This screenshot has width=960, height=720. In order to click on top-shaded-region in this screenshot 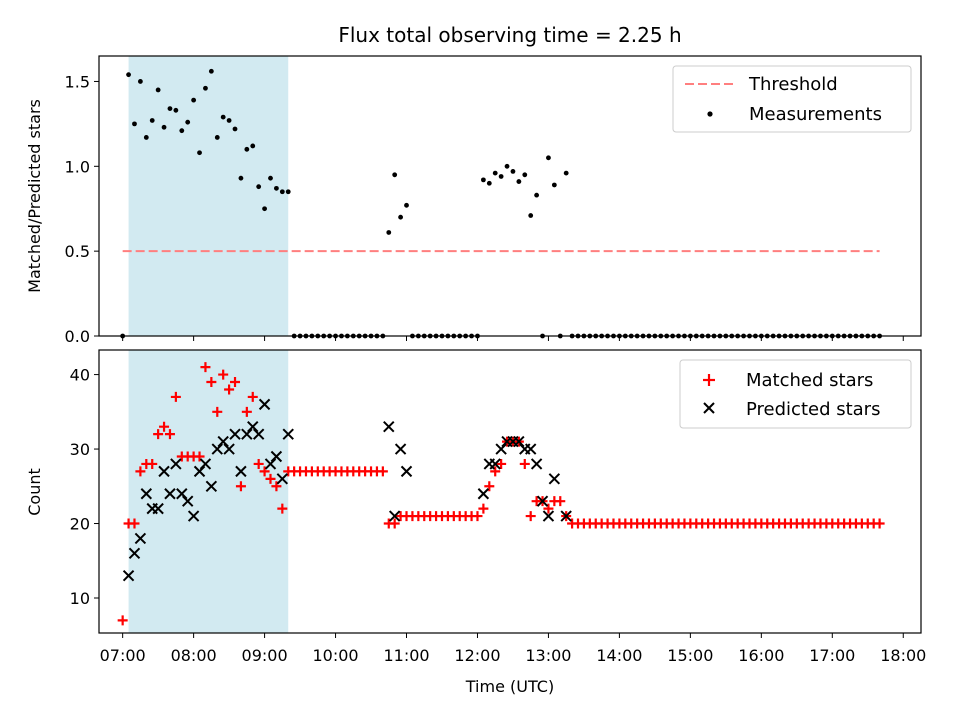, I will do `click(208, 196)`.